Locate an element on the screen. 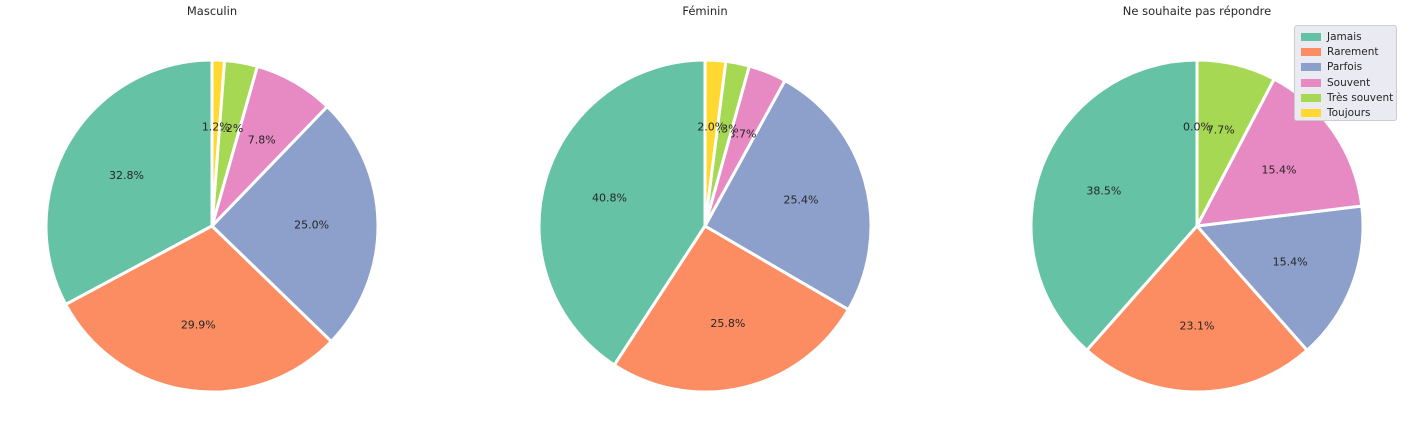  pct-label-masculin-souvent: 7.8% is located at coordinates (262, 140).